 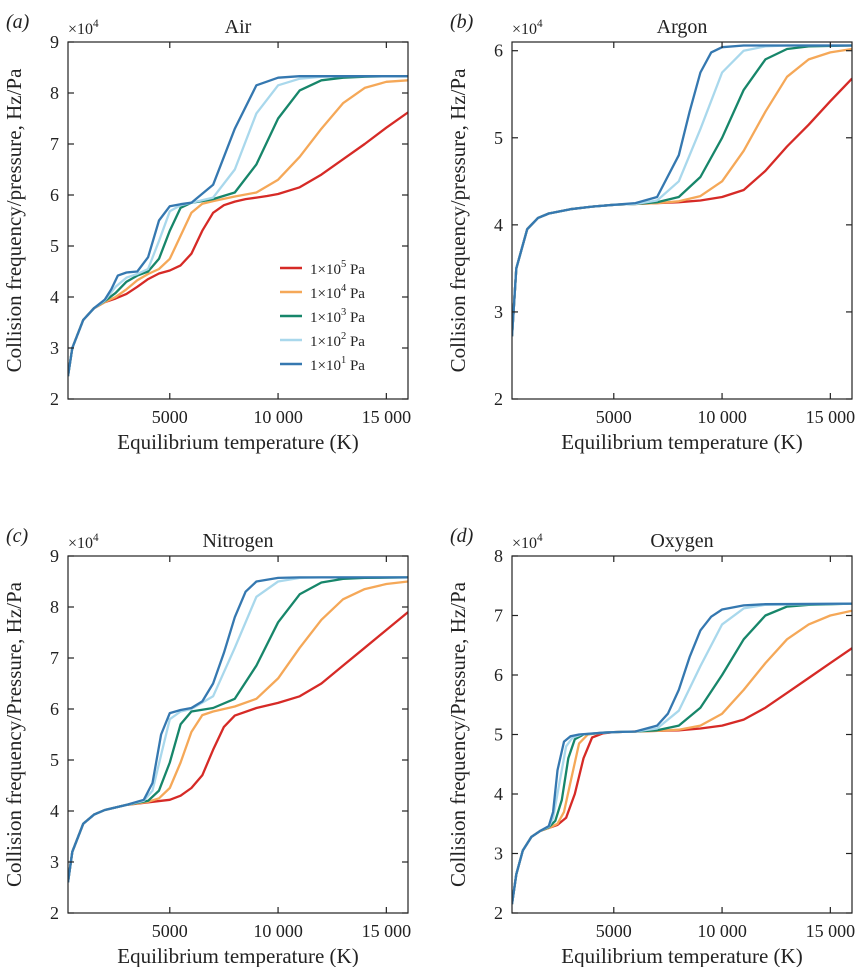 What do you see at coordinates (462, 22) in the screenshot?
I see `panel-label: (b)` at bounding box center [462, 22].